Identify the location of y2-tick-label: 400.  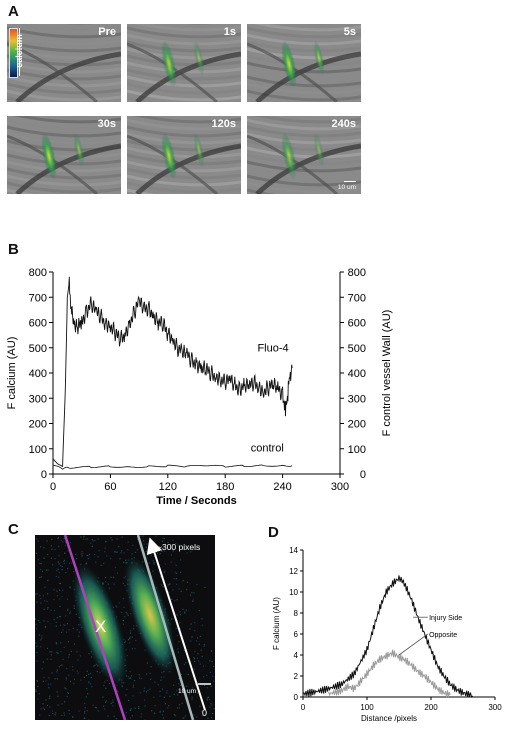
(357, 374).